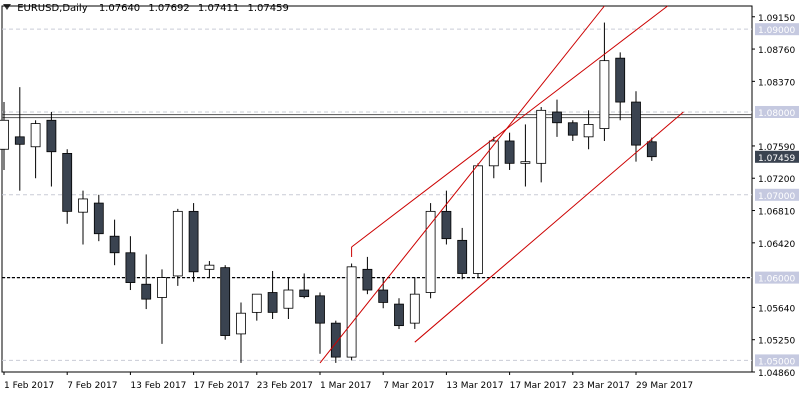 Image resolution: width=800 pixels, height=400 pixels. Describe the element at coordinates (776, 374) in the screenshot. I see `y-tick-label: 1.04860` at that location.